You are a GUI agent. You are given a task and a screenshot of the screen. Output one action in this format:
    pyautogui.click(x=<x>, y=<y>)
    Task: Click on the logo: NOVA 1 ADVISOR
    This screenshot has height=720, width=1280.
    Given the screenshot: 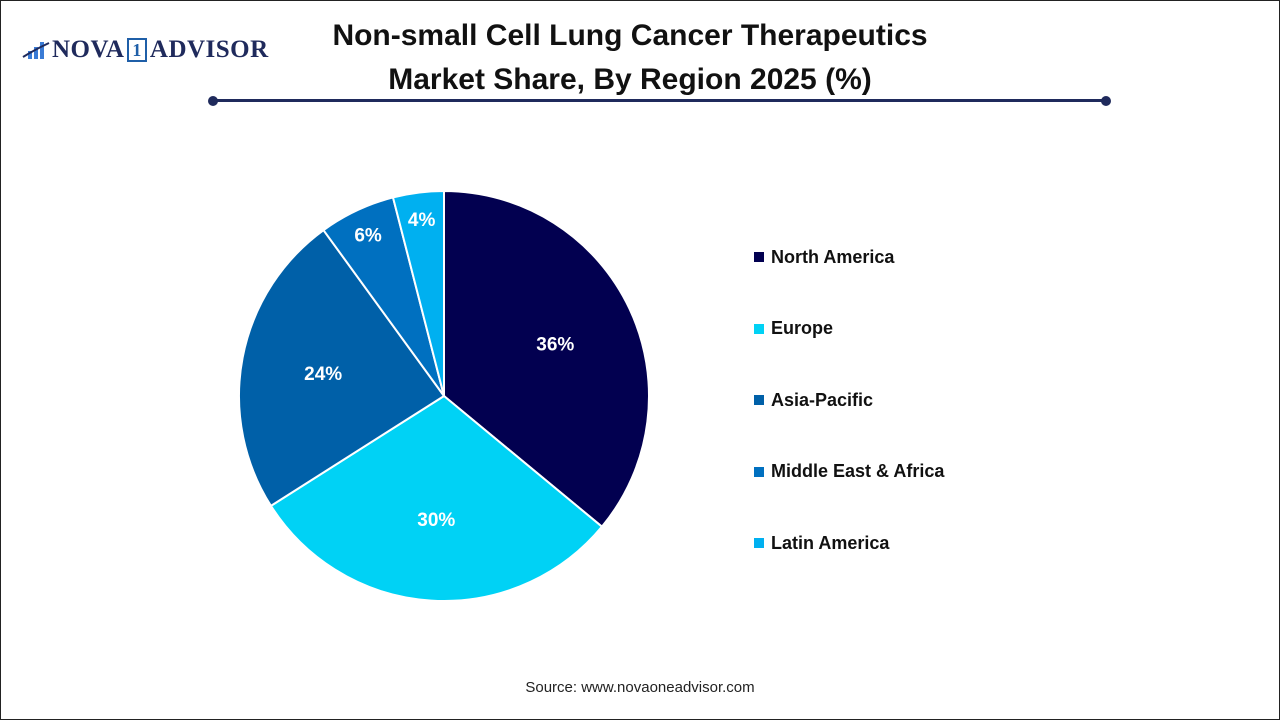 What is the action you would take?
    pyautogui.click(x=145, y=50)
    